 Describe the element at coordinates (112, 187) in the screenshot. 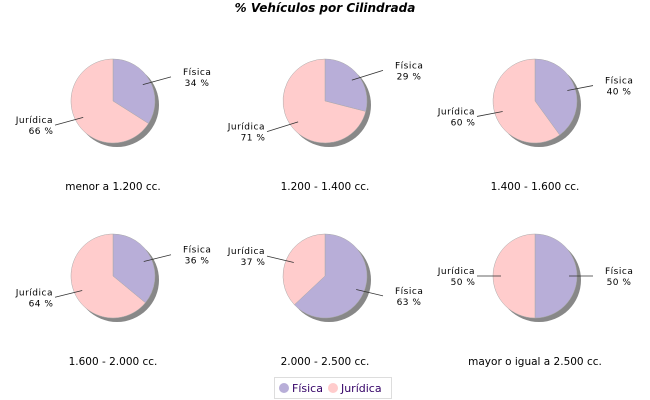

I see `pie-category-label: menor a 1.200 cc.` at that location.